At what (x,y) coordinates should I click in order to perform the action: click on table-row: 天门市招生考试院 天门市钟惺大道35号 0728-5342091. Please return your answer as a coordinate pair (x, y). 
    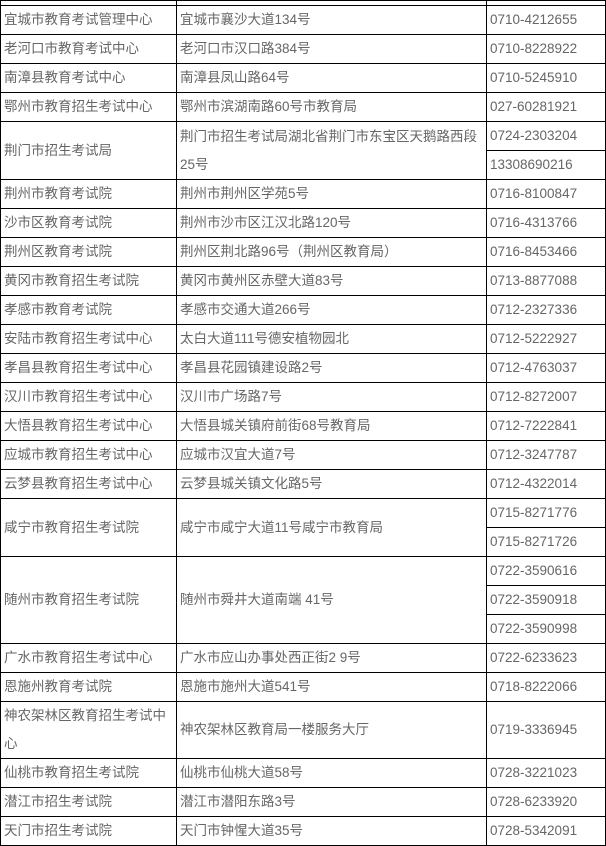
    Looking at the image, I should click on (303, 831).